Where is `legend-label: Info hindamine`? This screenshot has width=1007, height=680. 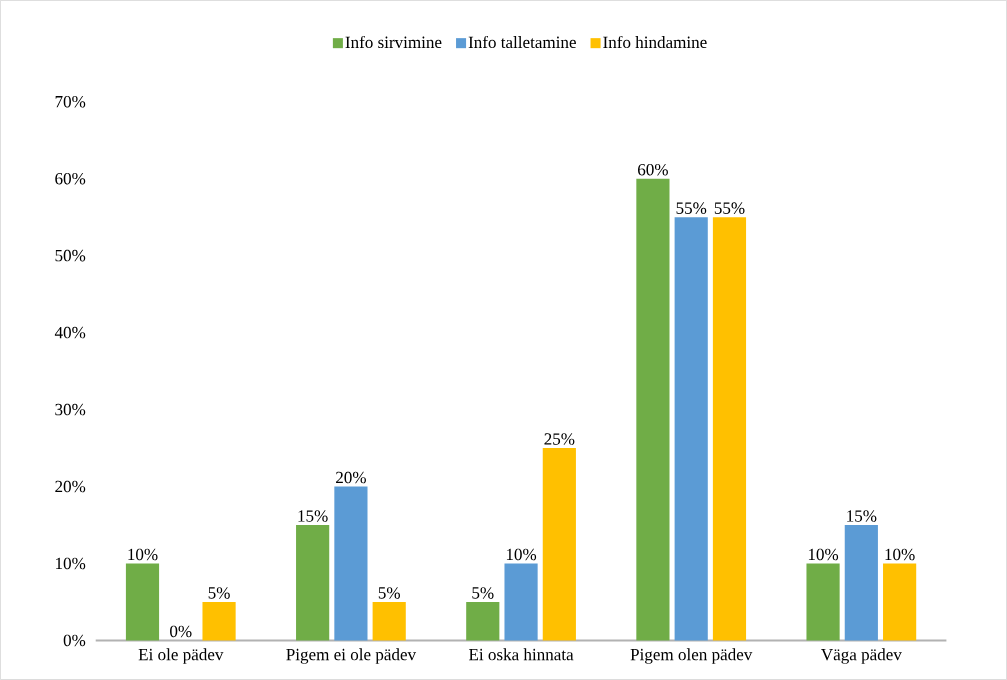
legend-label: Info hindamine is located at coordinates (655, 42).